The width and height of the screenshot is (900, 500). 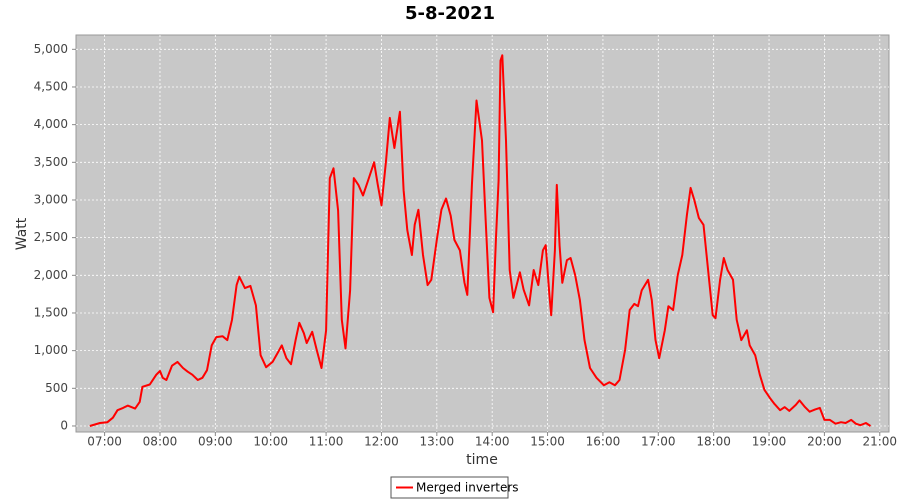 I want to click on y-tick-label: 2,500, so click(x=51, y=237).